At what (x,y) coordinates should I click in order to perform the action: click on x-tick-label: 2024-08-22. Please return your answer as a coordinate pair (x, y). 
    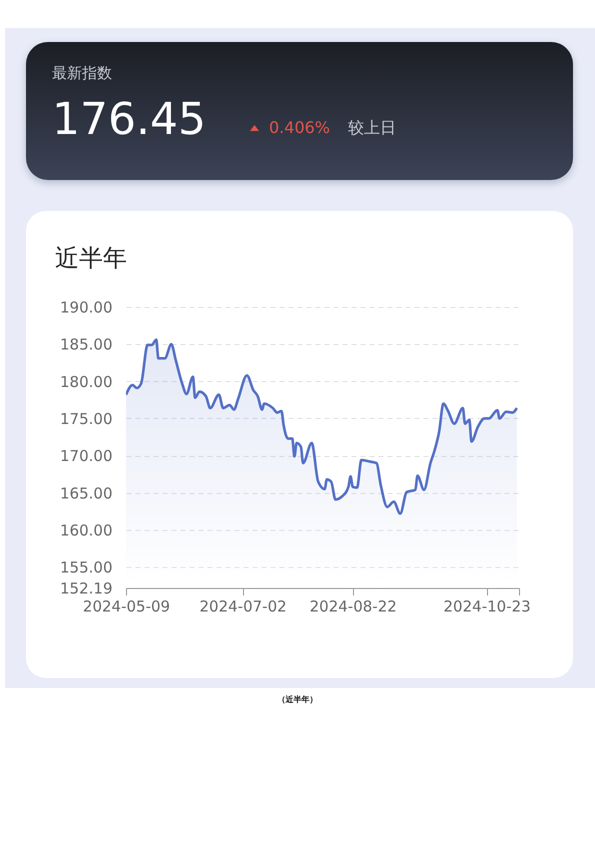
    Looking at the image, I should click on (353, 607).